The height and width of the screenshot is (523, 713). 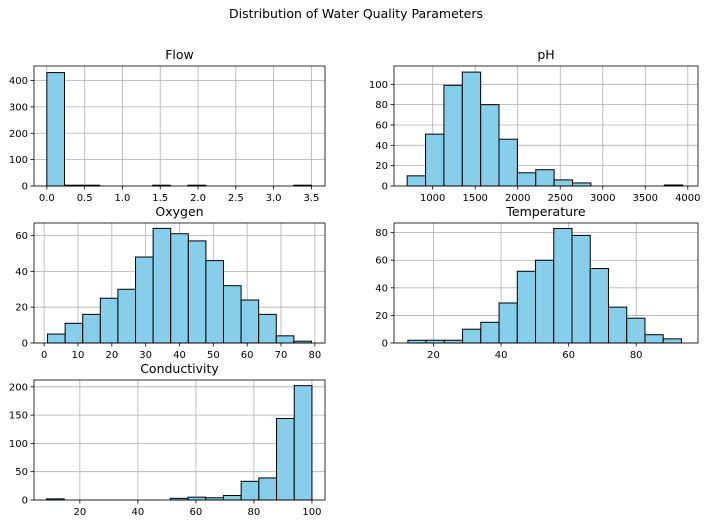 I want to click on y-tick-label: 50, so click(x=21, y=472).